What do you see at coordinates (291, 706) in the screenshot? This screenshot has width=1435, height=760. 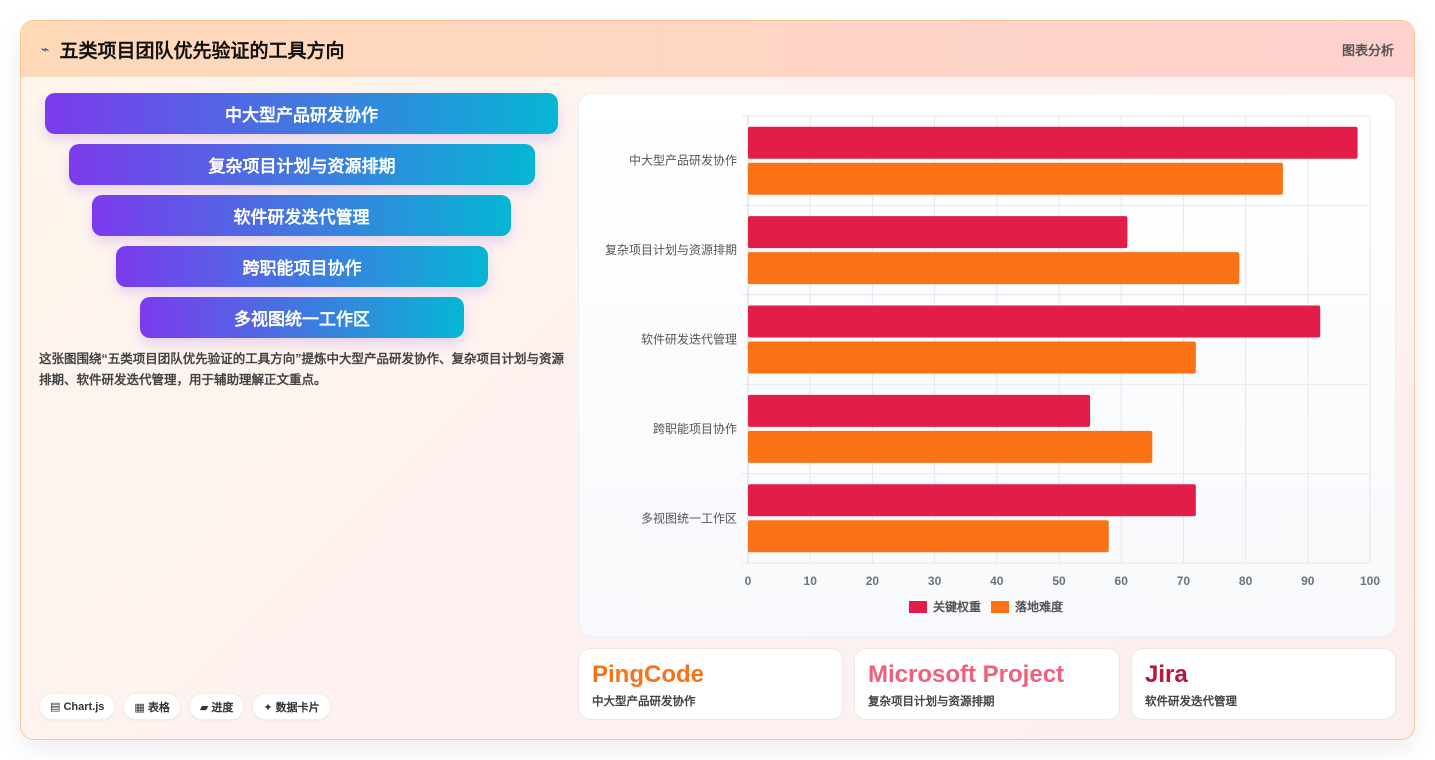 I see `data-card-badge: ✦ 数据卡片` at bounding box center [291, 706].